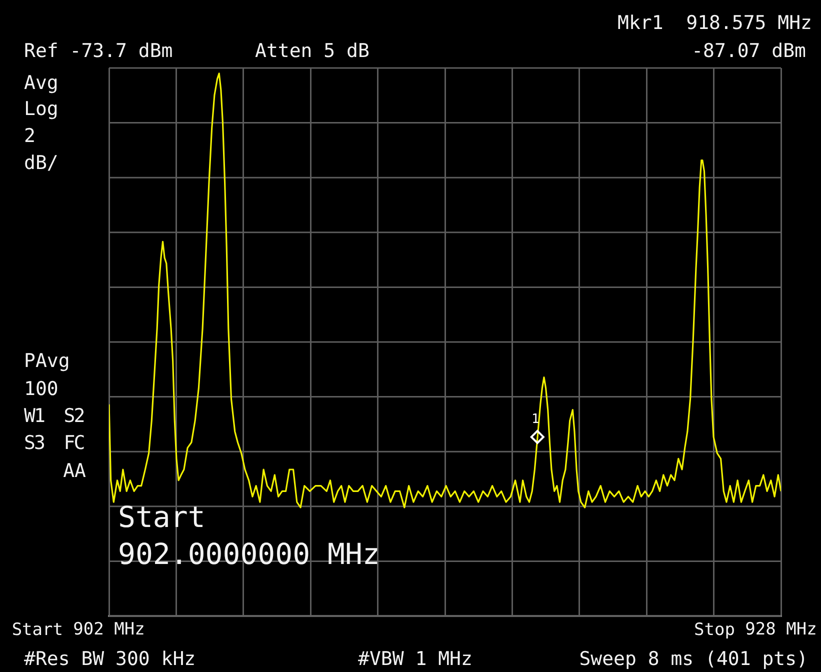 The image size is (821, 672). Describe the element at coordinates (109, 630) in the screenshot. I see `x-tick-label: 902 MHz` at that location.